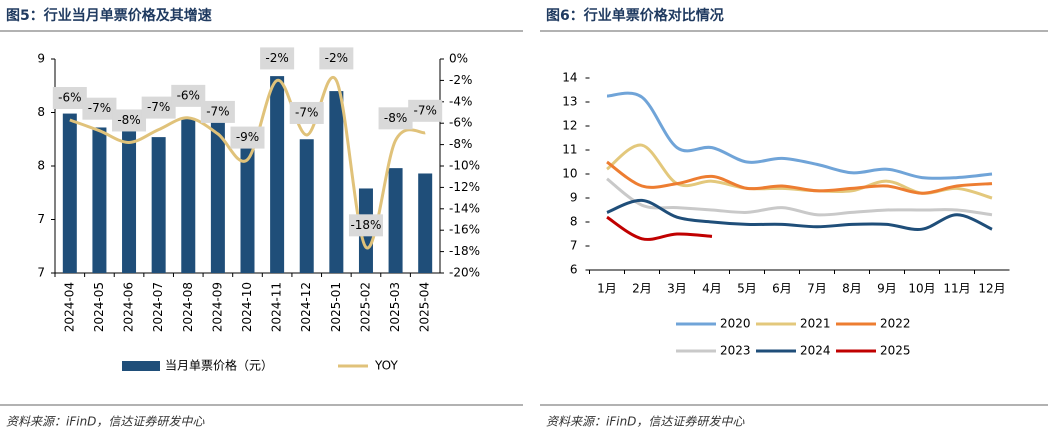 This screenshot has height=435, width=1048. Describe the element at coordinates (365, 307) in the screenshot. I see `x-tick-label: 2025-02` at that location.